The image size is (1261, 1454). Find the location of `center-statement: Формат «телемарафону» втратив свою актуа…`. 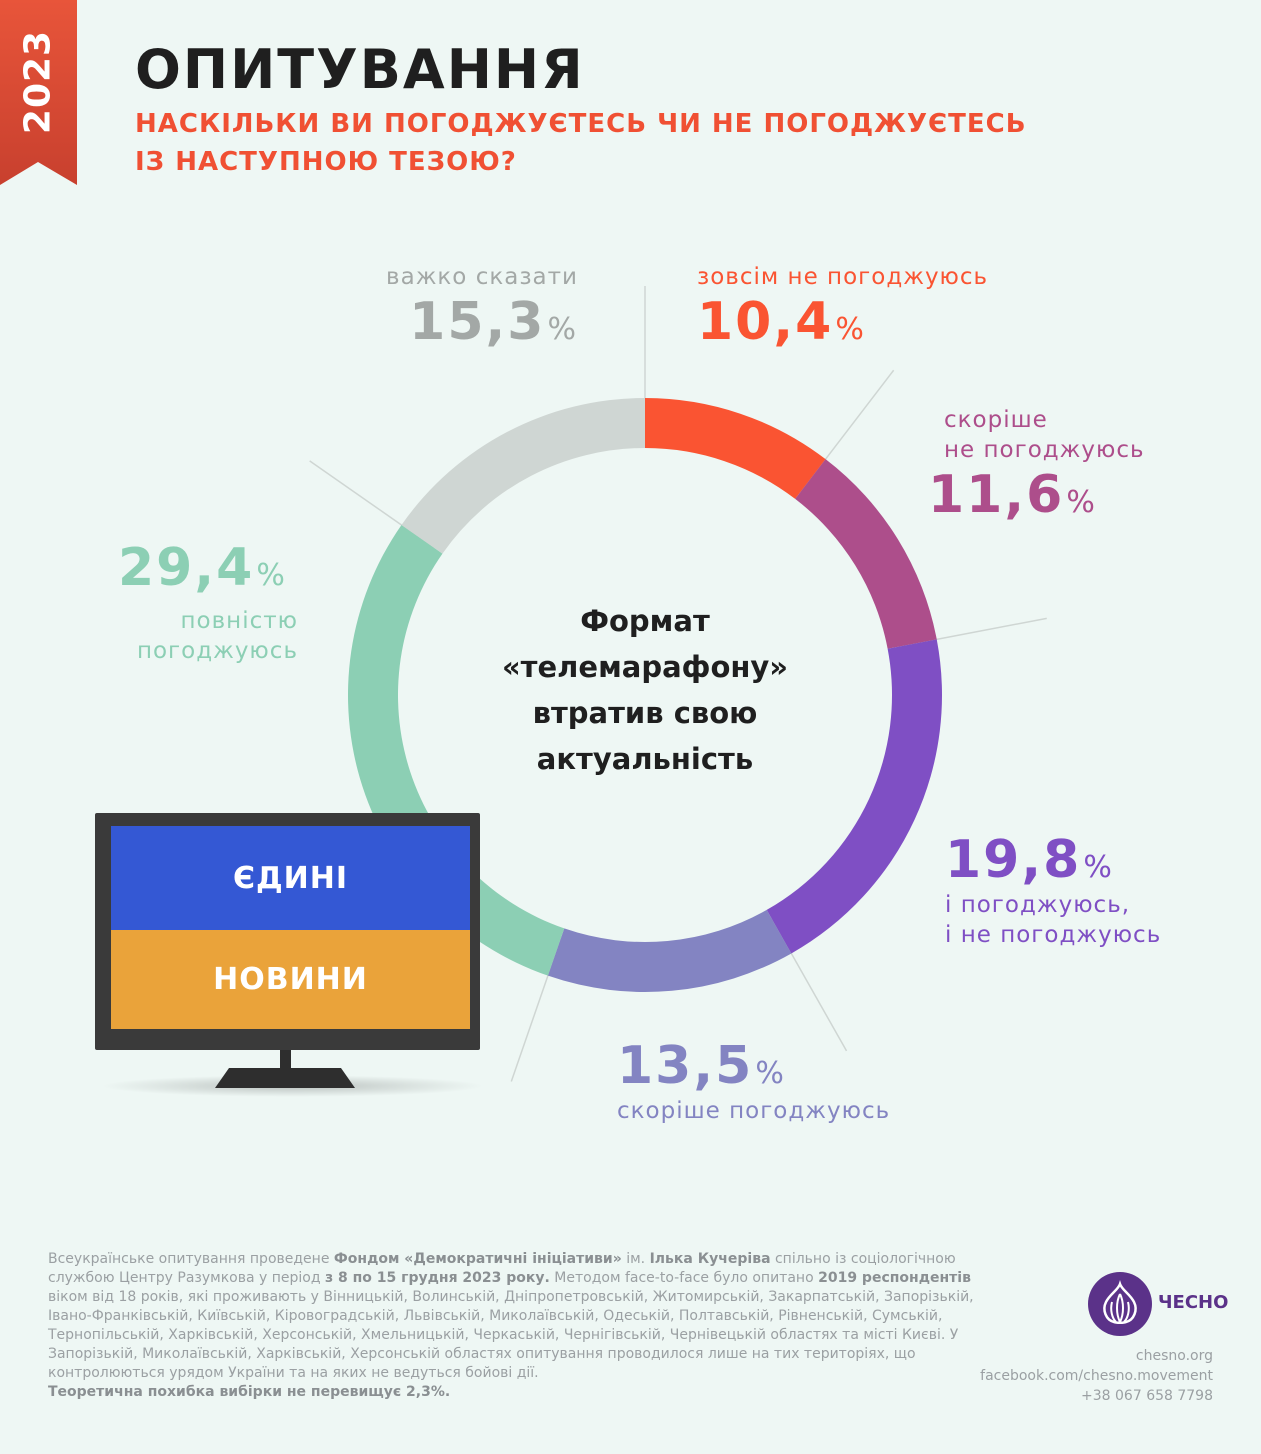

center-statement: Формат «телемарафону» втратив свою актуа… is located at coordinates (645, 690).